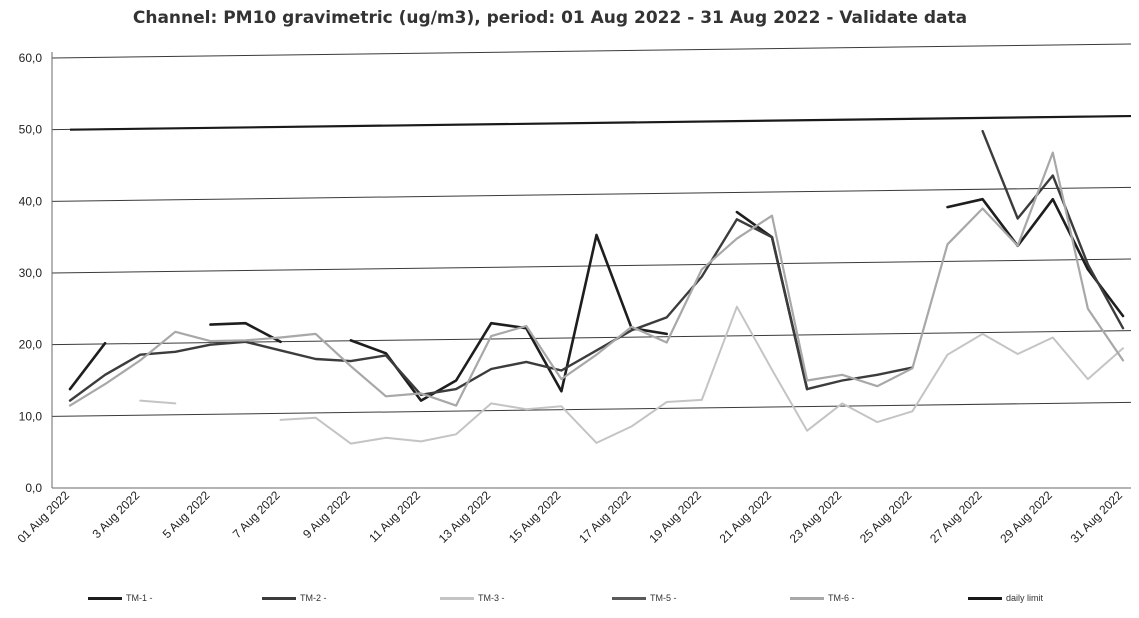 Image resolution: width=1139 pixels, height=618 pixels. Describe the element at coordinates (313, 598) in the screenshot. I see `legend-label: TM-2 -` at that location.